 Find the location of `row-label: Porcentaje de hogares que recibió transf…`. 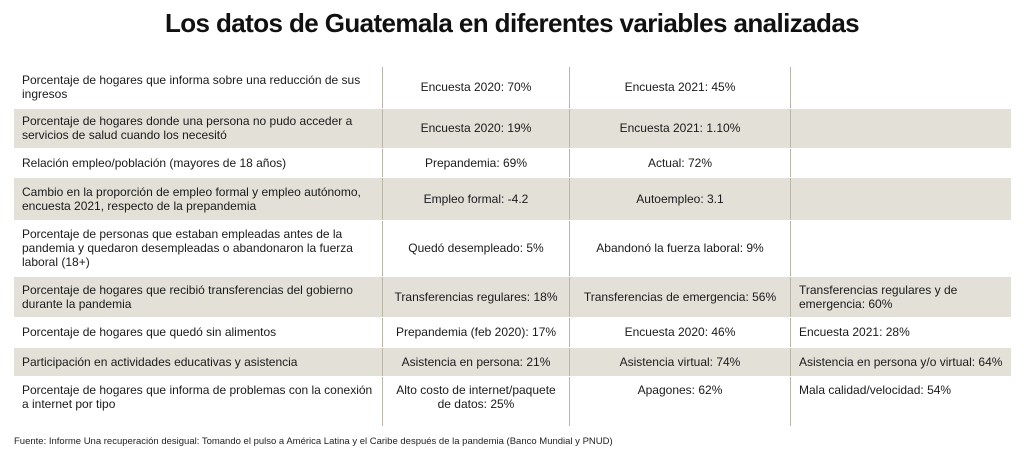

row-label: Porcentaje de hogares que recibió transf… is located at coordinates (198, 297).